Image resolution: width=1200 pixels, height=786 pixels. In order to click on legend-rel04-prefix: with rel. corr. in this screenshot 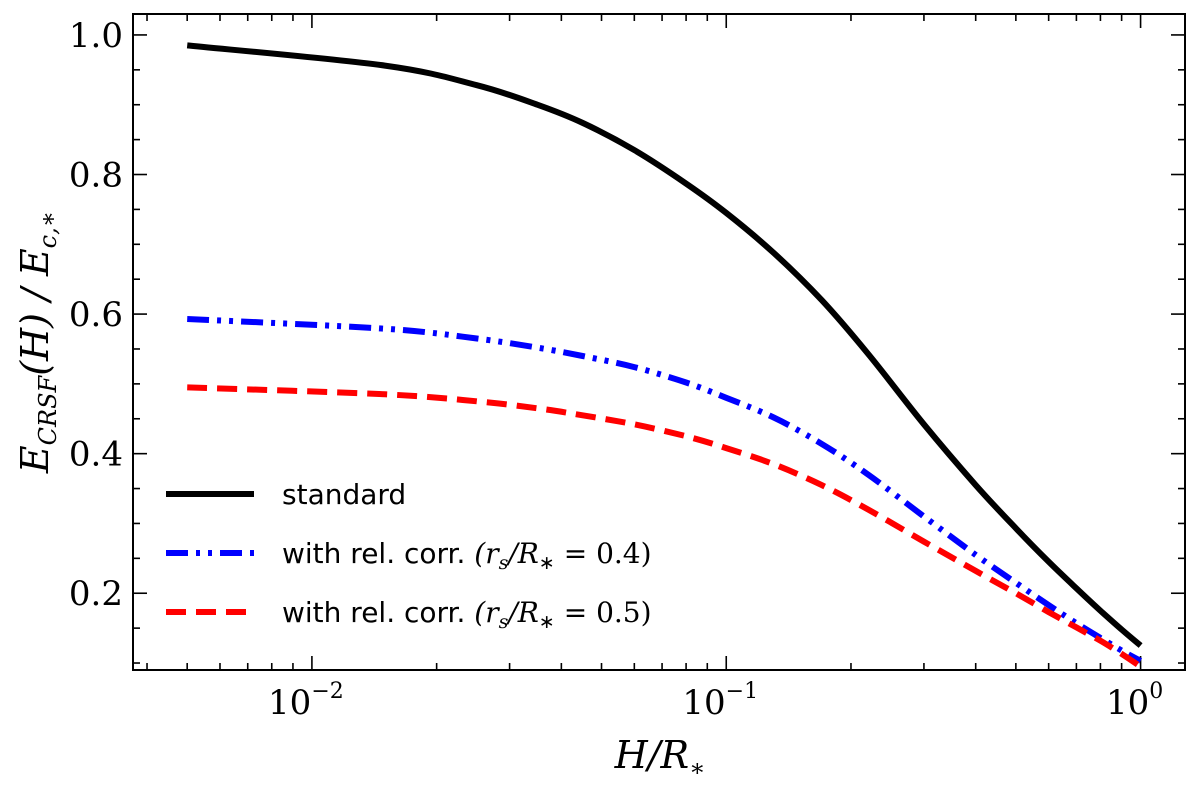, I will do `click(378, 553)`.